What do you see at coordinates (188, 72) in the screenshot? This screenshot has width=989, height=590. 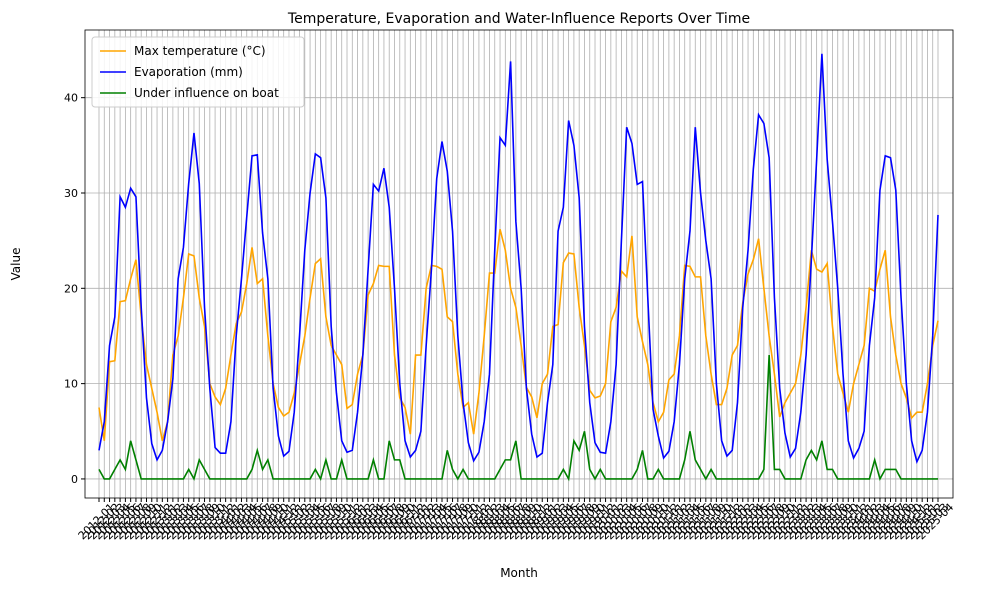 I see `legend-label: Evaporation (mm)` at bounding box center [188, 72].